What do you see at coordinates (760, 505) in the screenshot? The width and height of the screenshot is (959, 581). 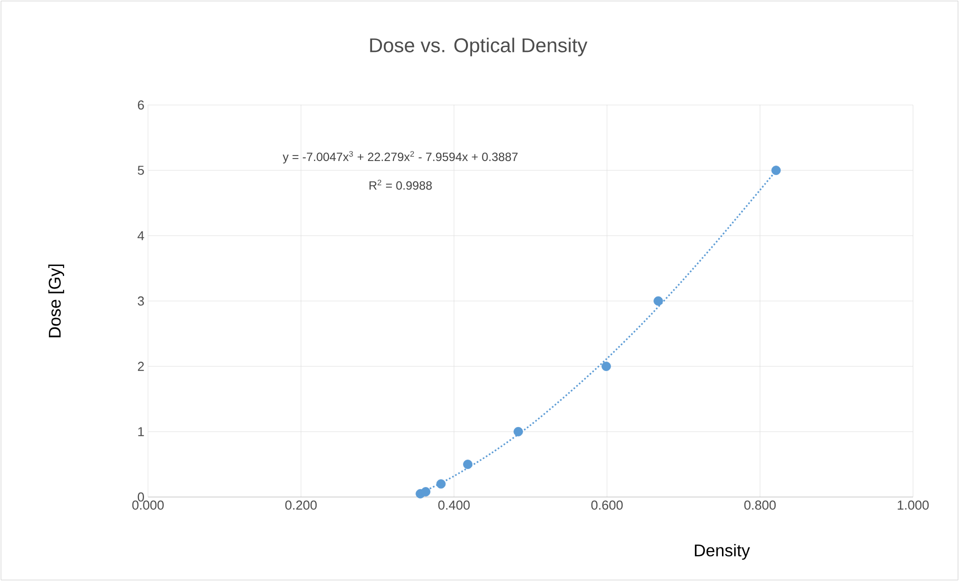 I see `x-tick-label: 0.800` at bounding box center [760, 505].